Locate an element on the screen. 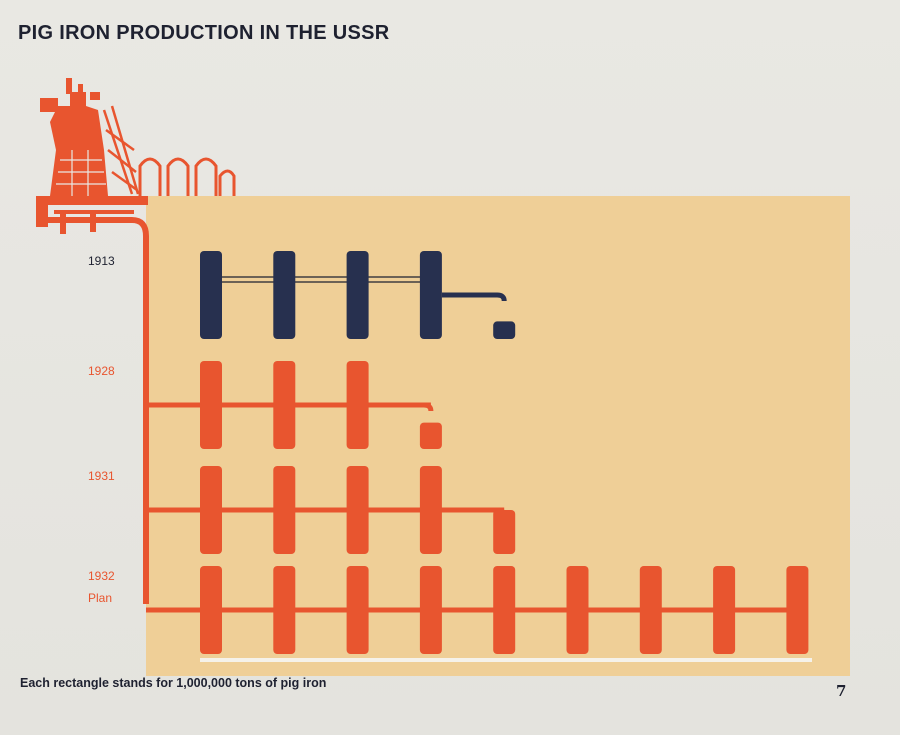 Image resolution: width=900 pixels, height=735 pixels. page-number: 7 is located at coordinates (841, 691).